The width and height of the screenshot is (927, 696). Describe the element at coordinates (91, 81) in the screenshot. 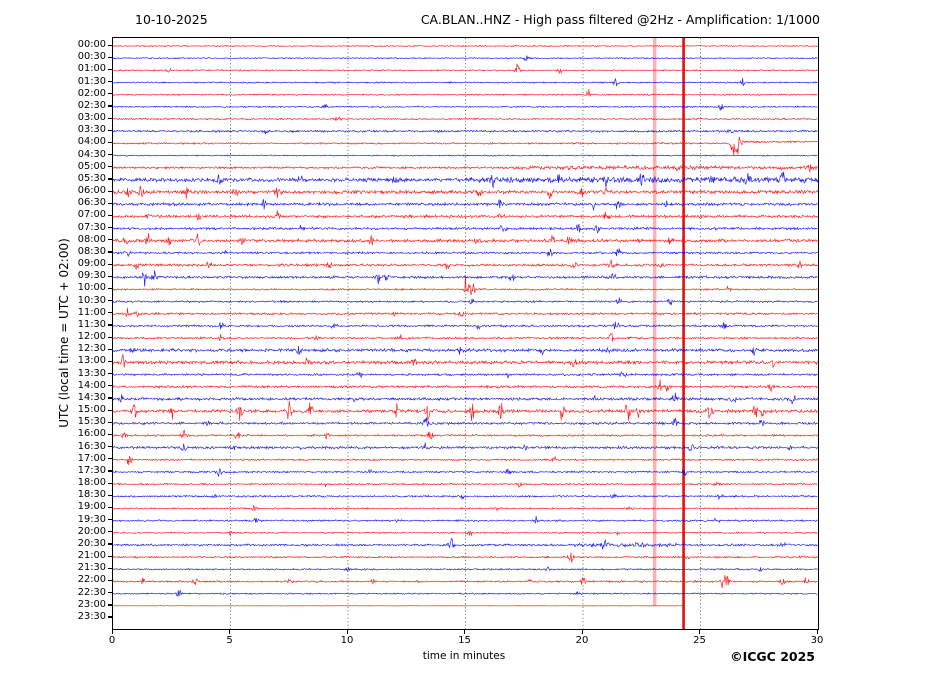

I see `y-tick-01-30: 01:30` at that location.